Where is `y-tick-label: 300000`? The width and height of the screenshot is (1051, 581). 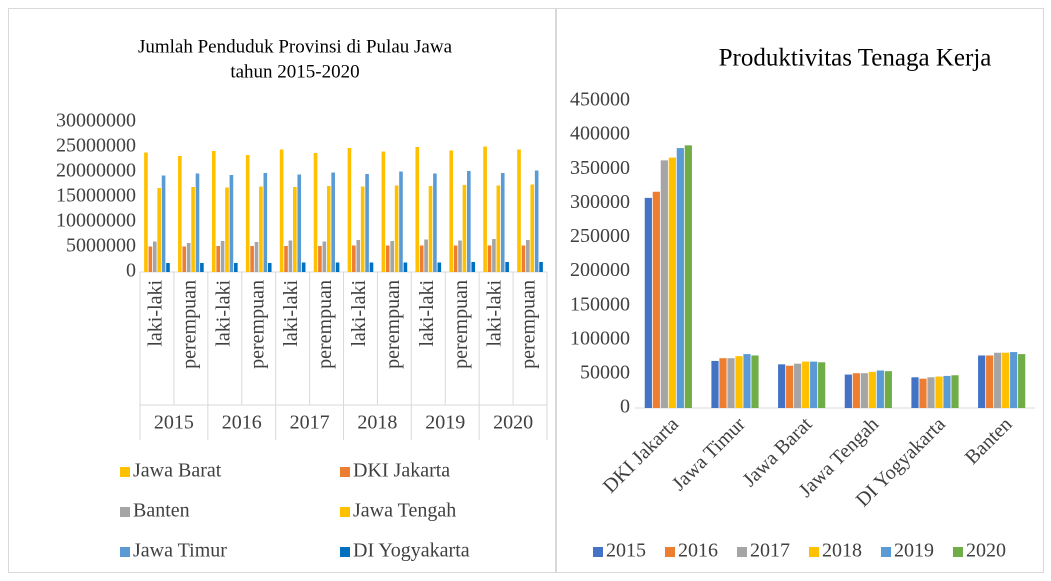 y-tick-label: 300000 is located at coordinates (600, 202).